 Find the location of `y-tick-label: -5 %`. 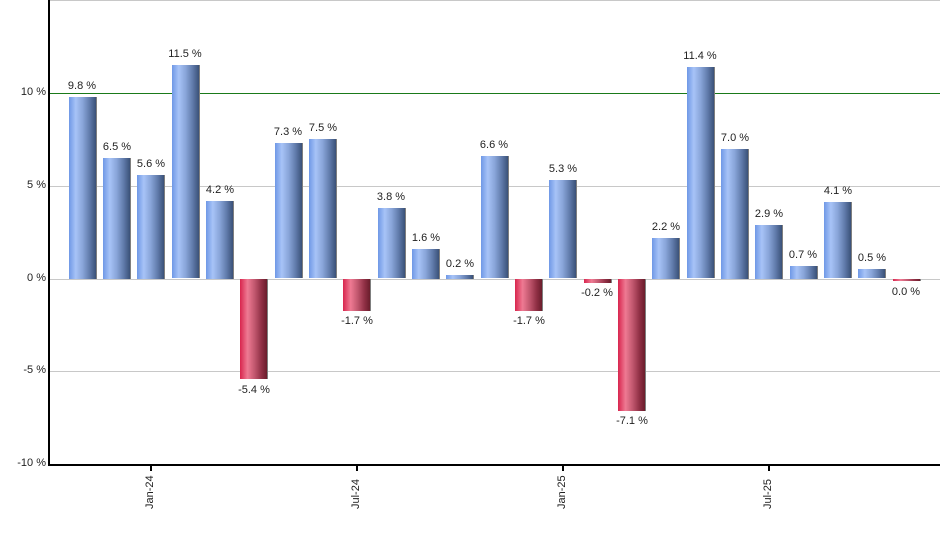

y-tick-label: -5 % is located at coordinates (34, 370).